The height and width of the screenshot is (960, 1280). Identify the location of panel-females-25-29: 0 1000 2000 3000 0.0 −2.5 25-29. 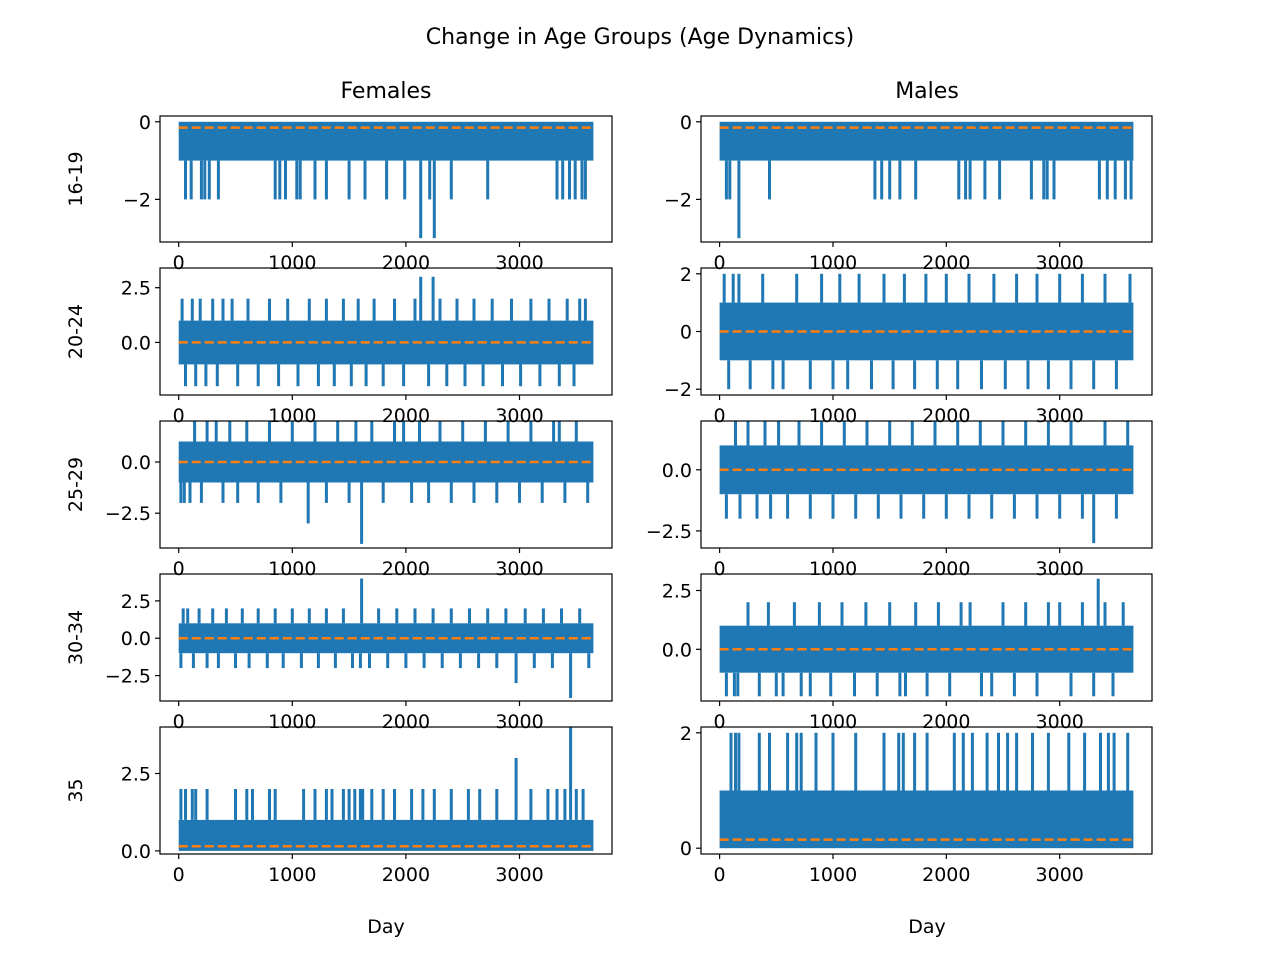
(339, 500).